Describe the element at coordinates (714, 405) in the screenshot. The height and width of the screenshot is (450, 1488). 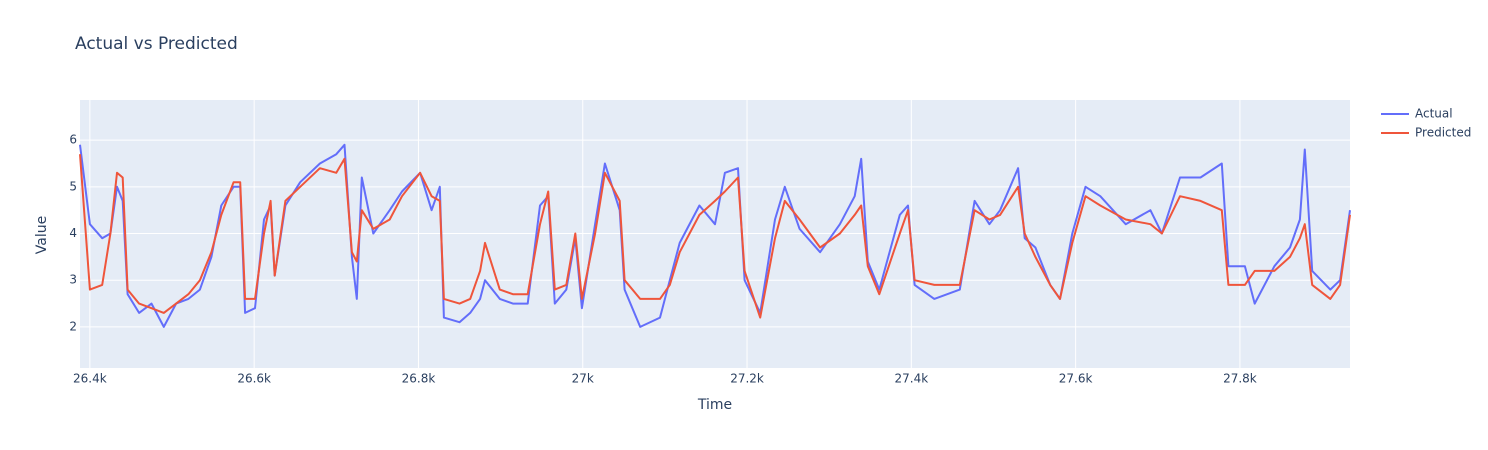
I see `x-axis-title: Time` at that location.